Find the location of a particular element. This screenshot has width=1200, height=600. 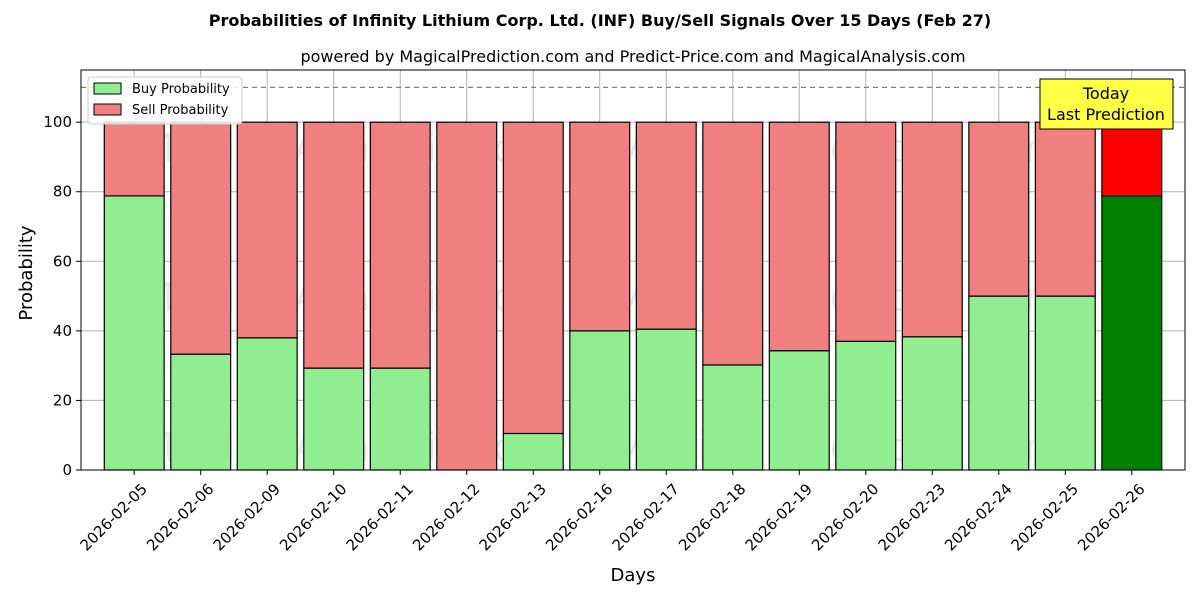

legend-label-buy: Buy Probability is located at coordinates (181, 89).